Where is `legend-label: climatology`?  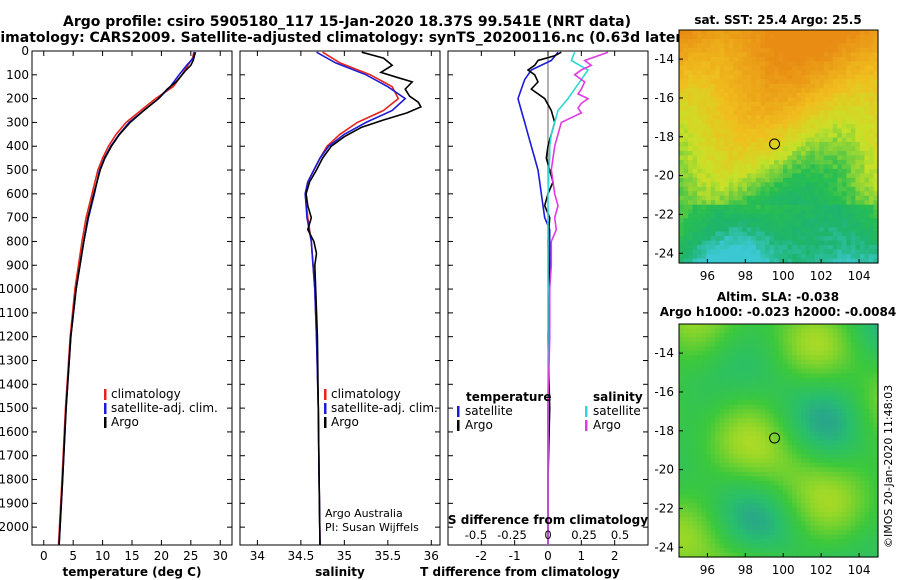 legend-label: climatology is located at coordinates (146, 394).